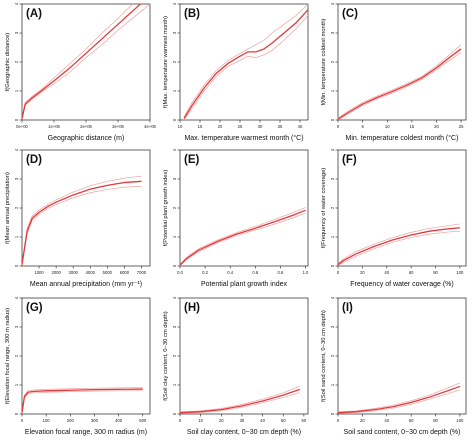  Describe the element at coordinates (205, 272) in the screenshot. I see `x-tick-label: 0.2` at that location.